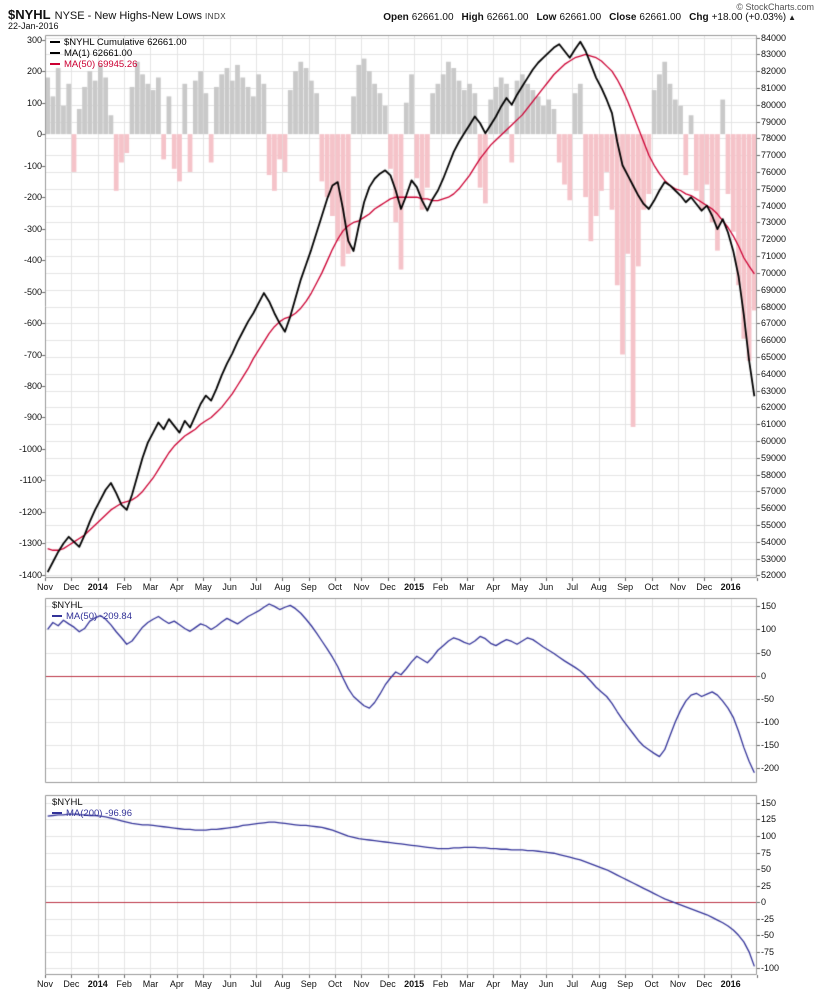 This screenshot has width=820, height=1000. What do you see at coordinates (774, 441) in the screenshot?
I see `y-axis-tick-label: 60000` at bounding box center [774, 441].